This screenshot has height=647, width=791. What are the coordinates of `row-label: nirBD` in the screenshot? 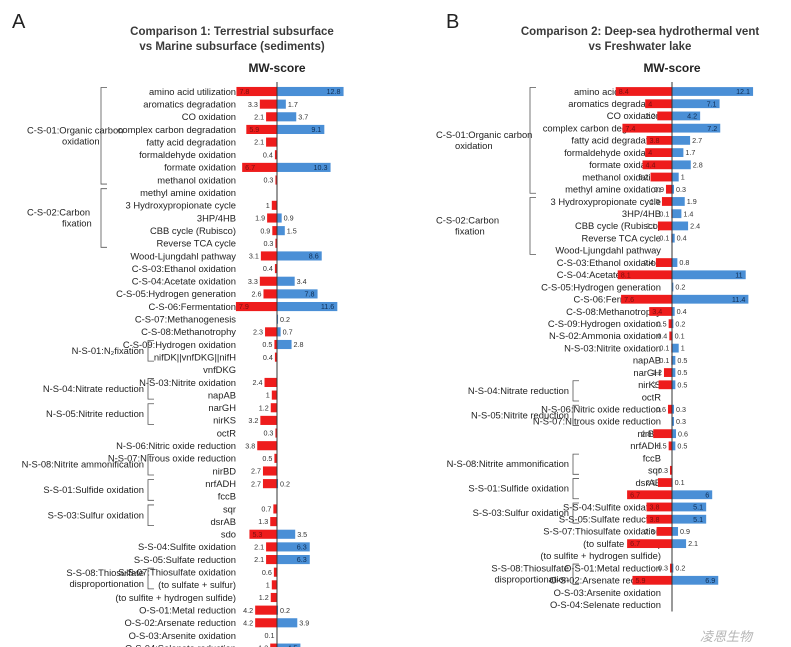 It's located at (650, 433).